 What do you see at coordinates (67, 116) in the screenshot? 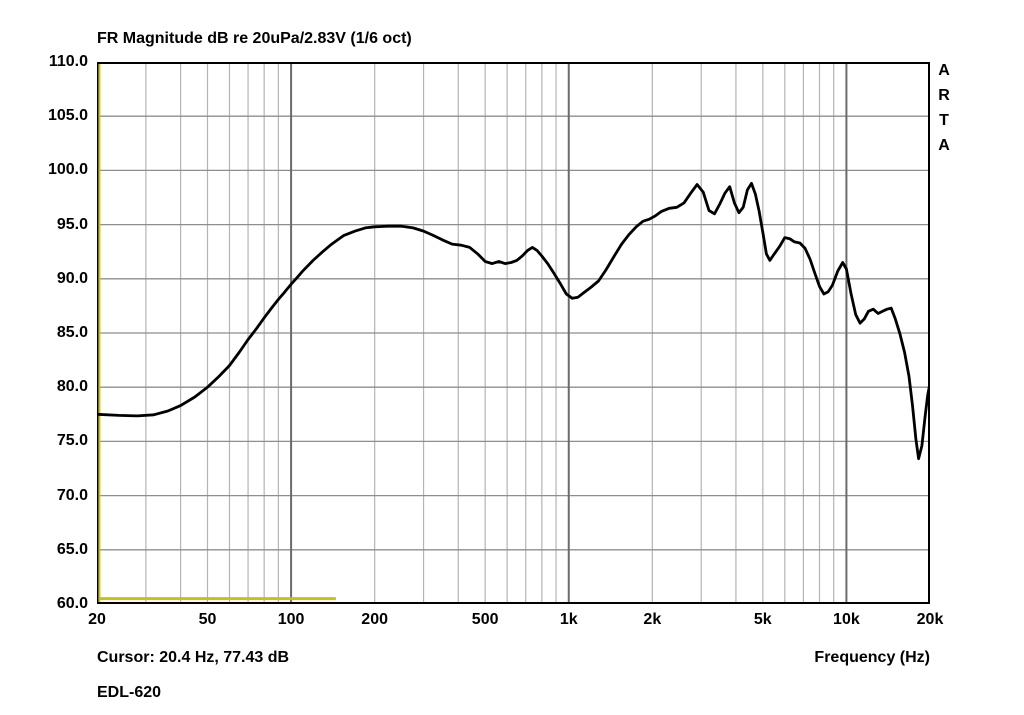
I see `y-tick-label: 105.0` at bounding box center [67, 116].